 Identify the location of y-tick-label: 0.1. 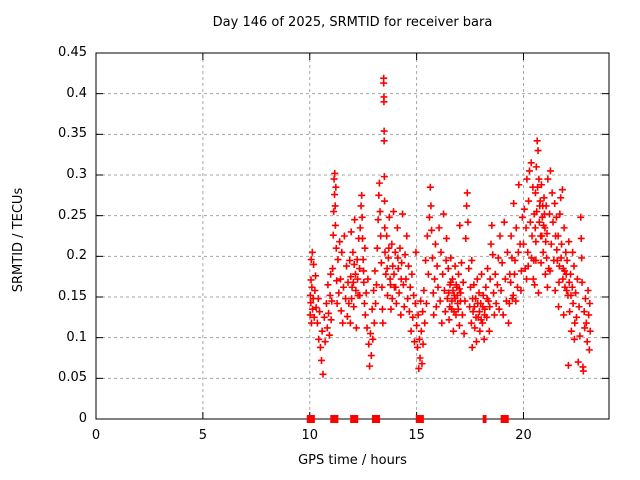
(76, 337).